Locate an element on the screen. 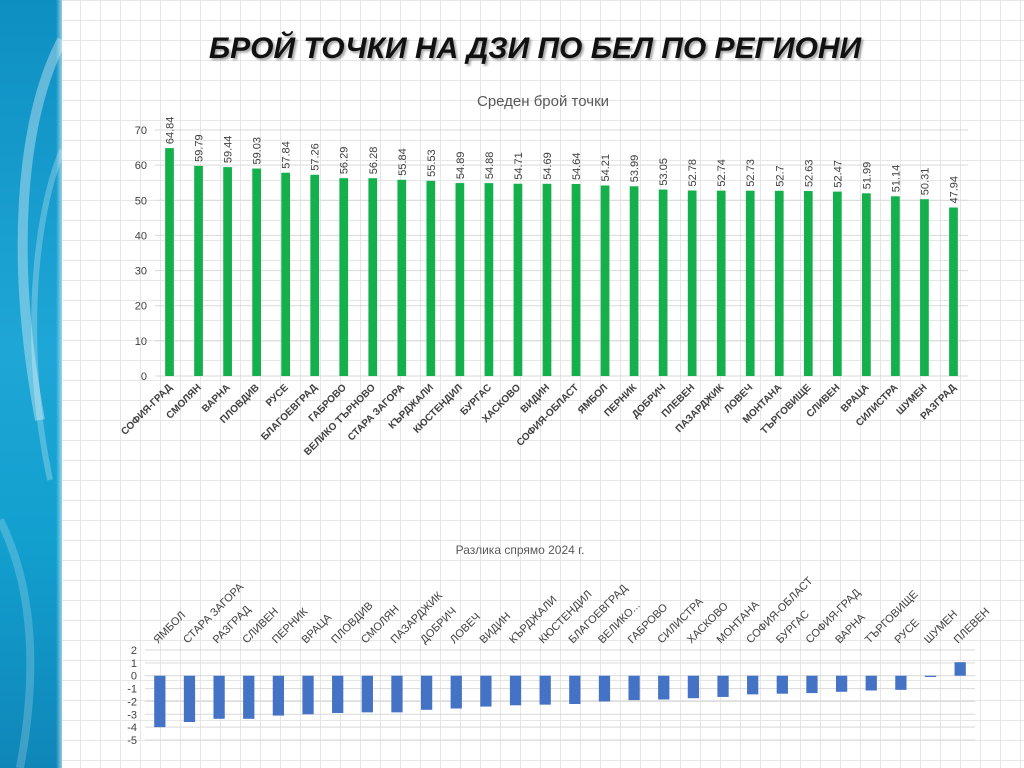 The image size is (1024, 768). y-tick-label: 2 is located at coordinates (134, 651).